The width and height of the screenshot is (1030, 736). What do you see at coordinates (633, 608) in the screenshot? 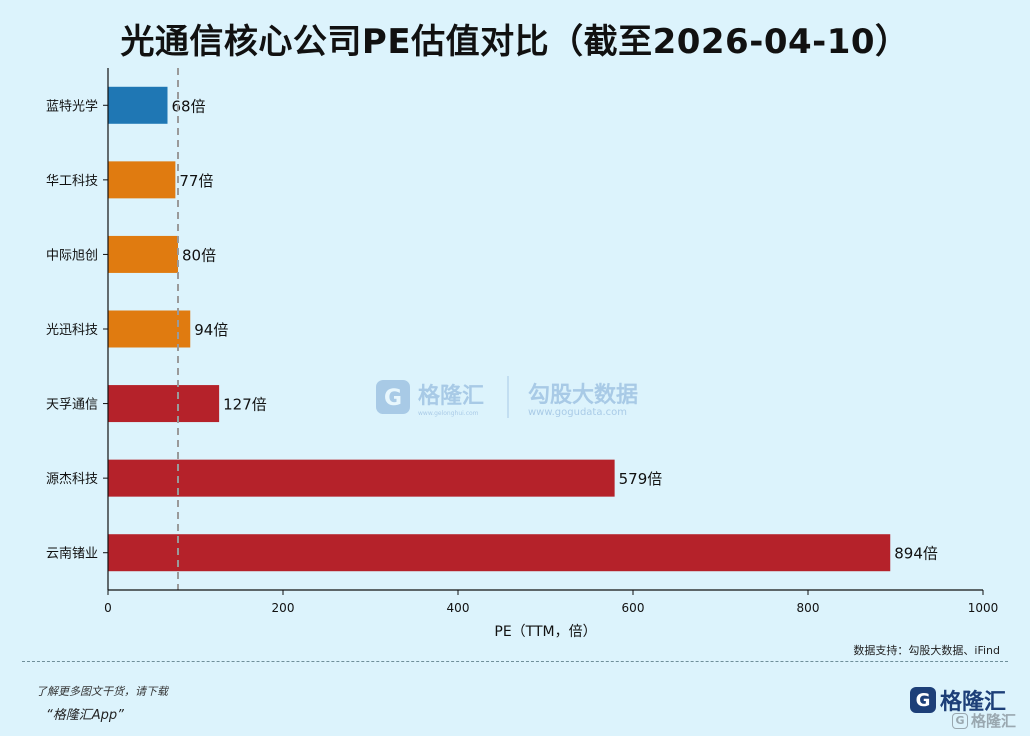
I see `x-tick-label: 600` at bounding box center [633, 608].